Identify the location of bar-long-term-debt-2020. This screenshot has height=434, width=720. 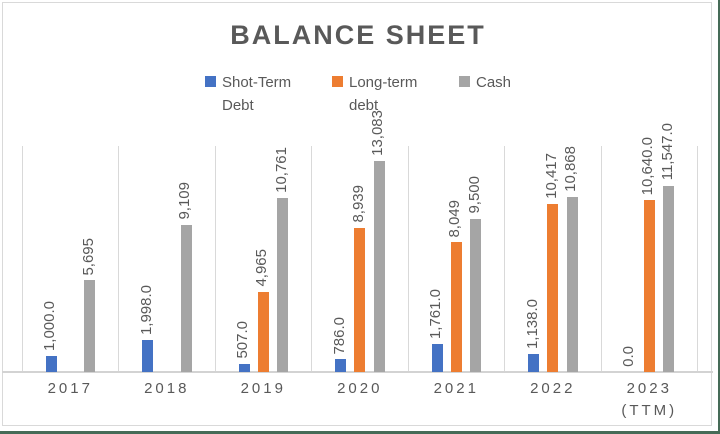
(360, 299).